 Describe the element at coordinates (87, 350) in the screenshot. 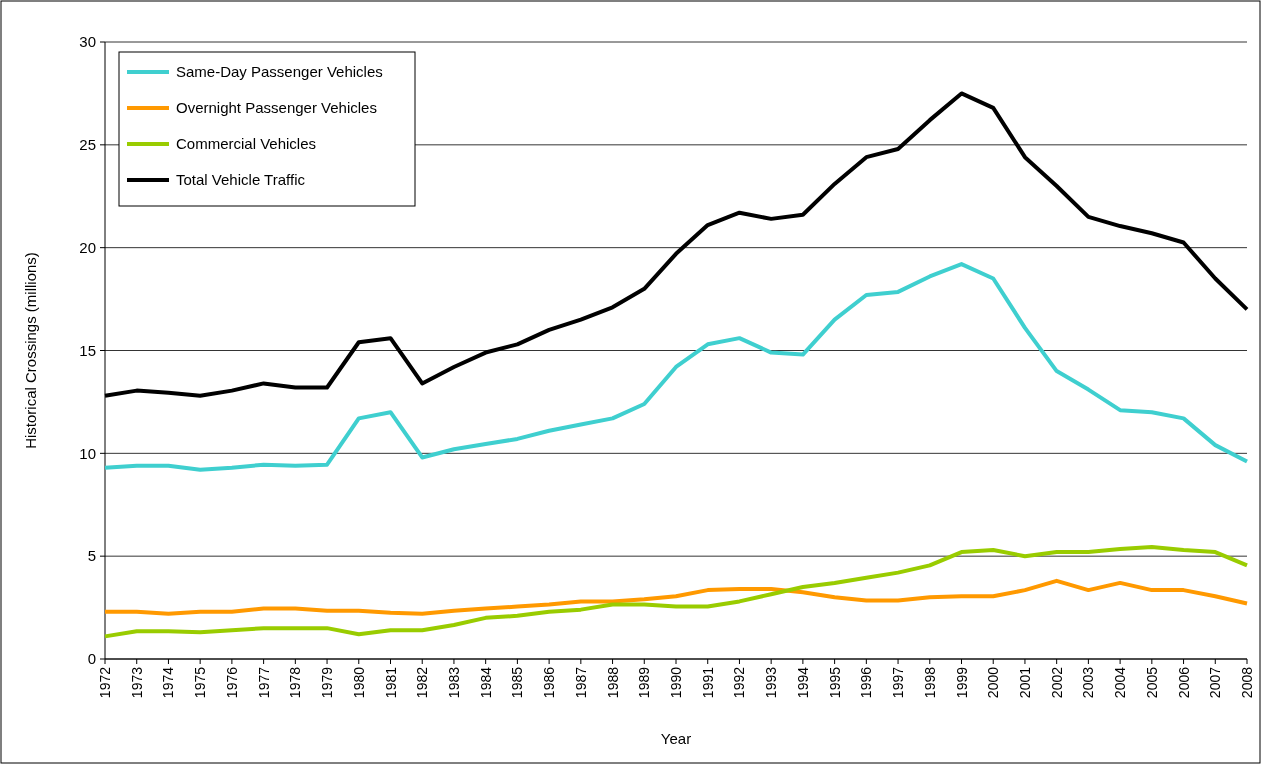

I see `y-tick-label: 15` at that location.